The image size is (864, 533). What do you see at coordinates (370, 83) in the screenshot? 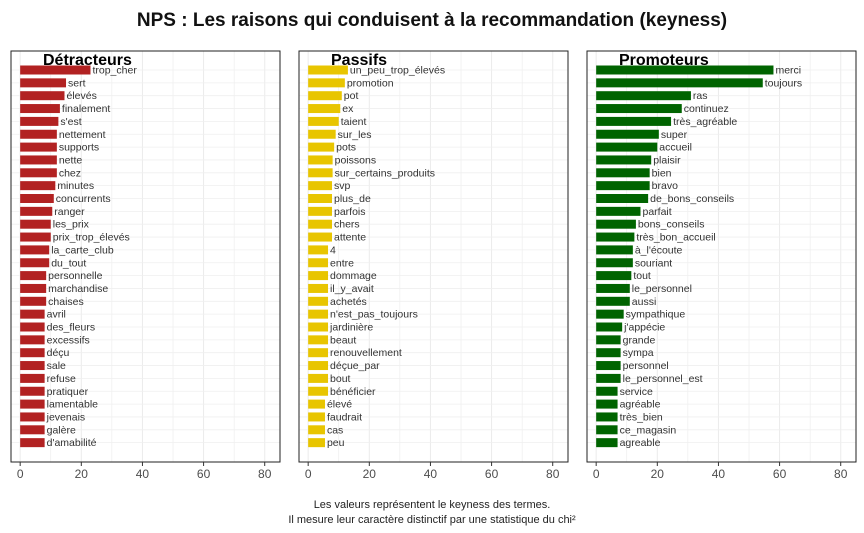
I see `panel-2-bar-label: promotion` at bounding box center [370, 83].